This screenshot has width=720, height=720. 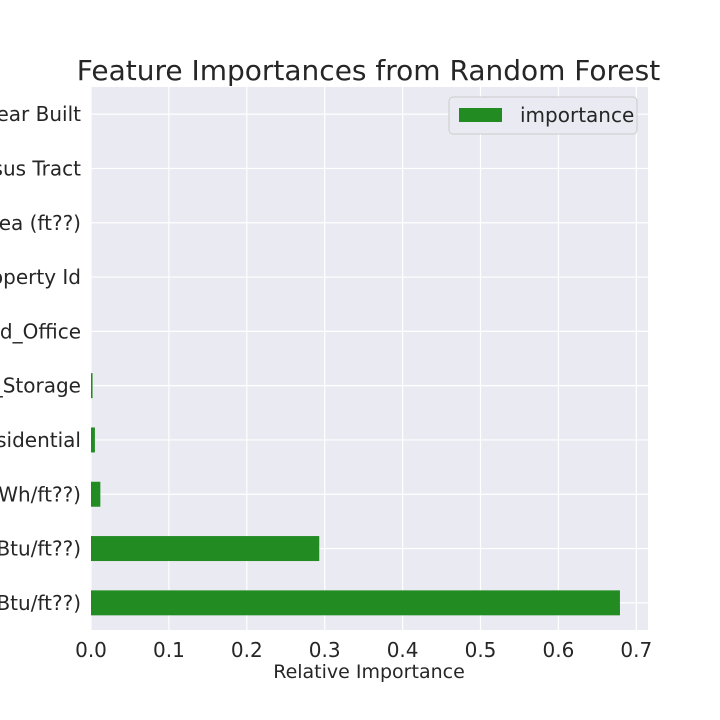 What do you see at coordinates (363, 650) in the screenshot?
I see `x-tick-labels: 0.0 0.1 0.2 0.3 0.4 0.5 0.6 0.7` at bounding box center [363, 650].